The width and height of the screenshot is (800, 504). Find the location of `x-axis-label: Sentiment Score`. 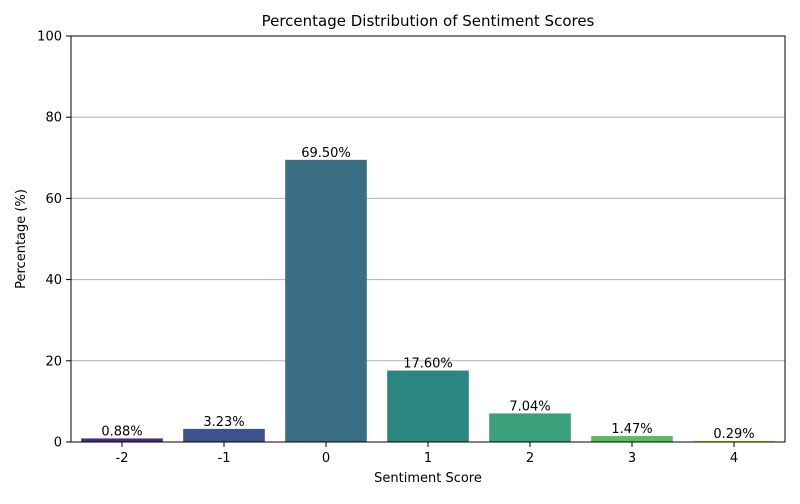

x-axis-label: Sentiment Score is located at coordinates (428, 478).